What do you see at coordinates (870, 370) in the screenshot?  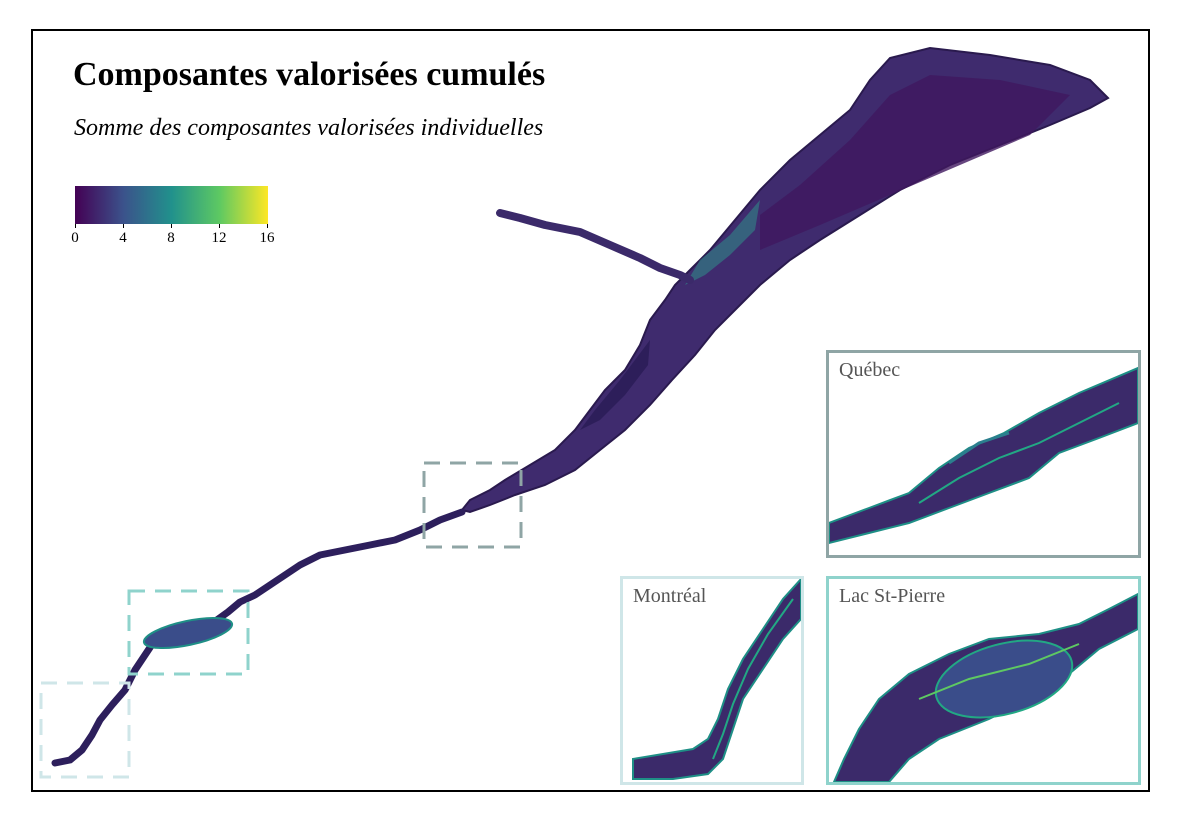 I see `inset-quebec-label: Québec` at bounding box center [870, 370].